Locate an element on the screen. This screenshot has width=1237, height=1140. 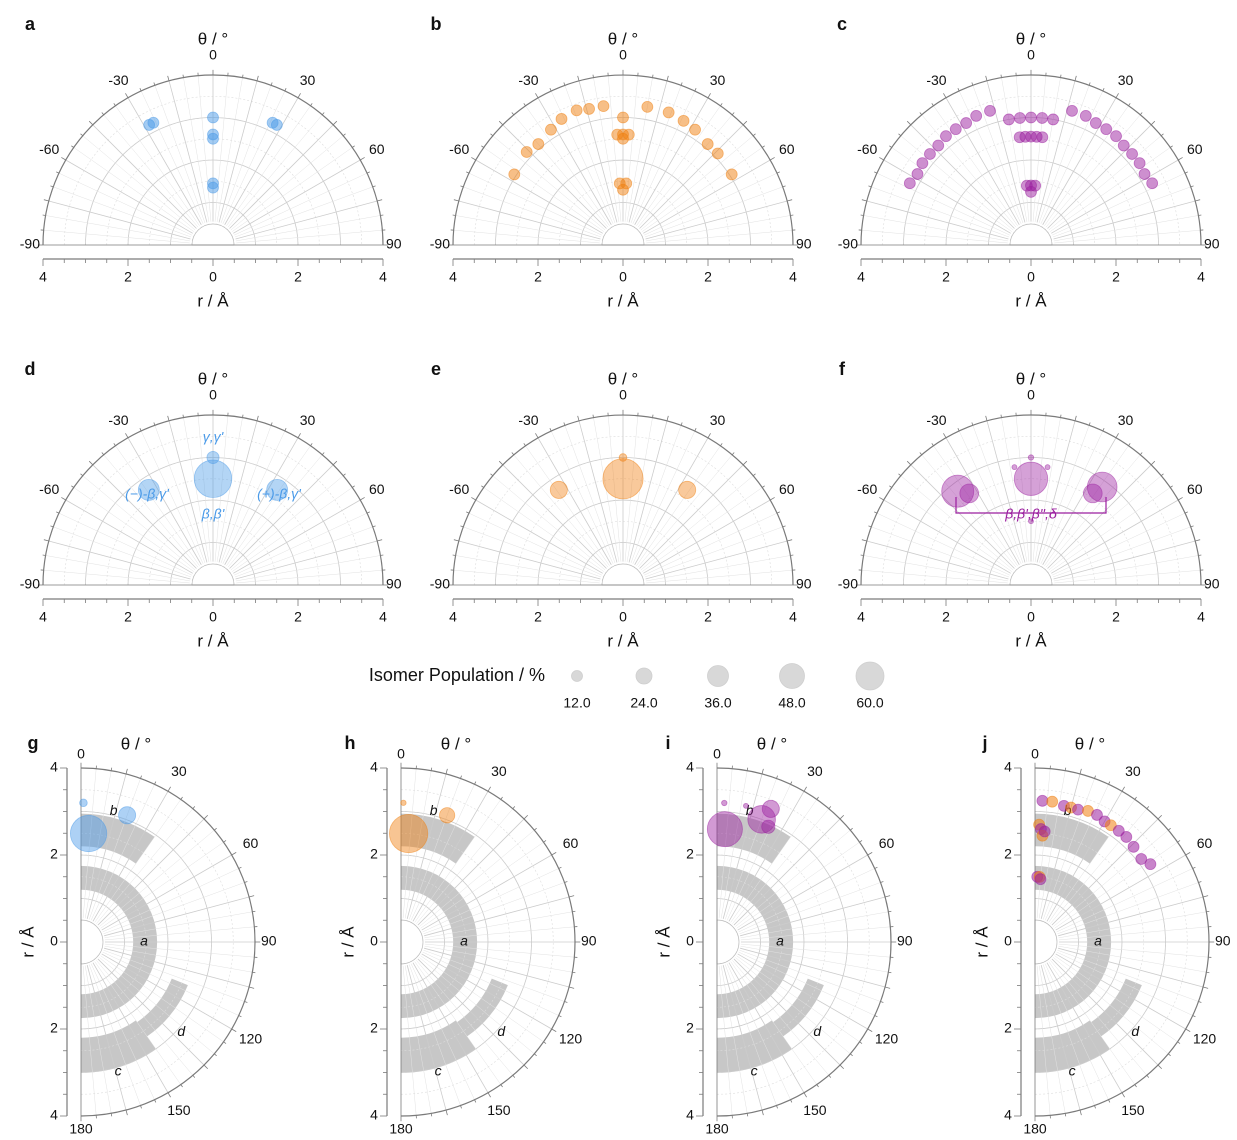
panel-label: a is located at coordinates (30, 24).